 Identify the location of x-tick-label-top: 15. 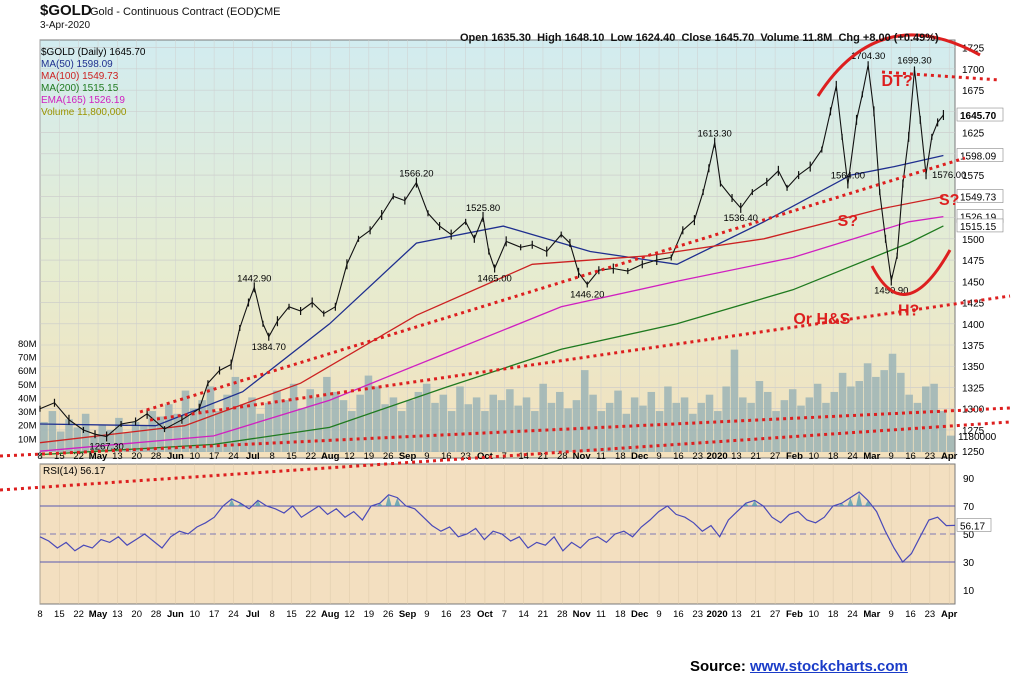
(59, 456).